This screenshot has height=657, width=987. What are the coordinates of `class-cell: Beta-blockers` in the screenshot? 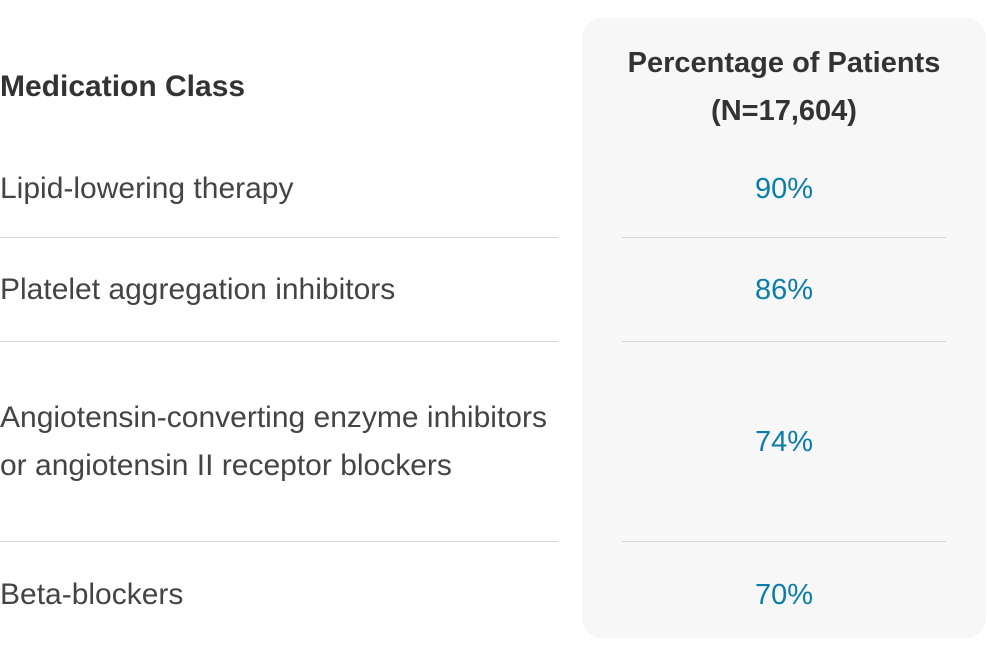 It's located at (92, 594).